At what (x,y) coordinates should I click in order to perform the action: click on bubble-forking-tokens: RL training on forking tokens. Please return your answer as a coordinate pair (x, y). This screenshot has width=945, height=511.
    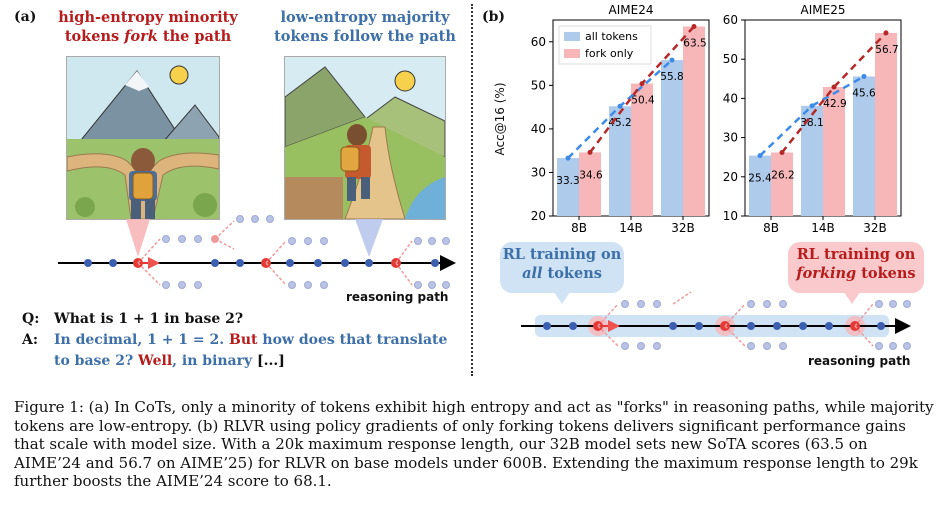
    Looking at the image, I should click on (856, 267).